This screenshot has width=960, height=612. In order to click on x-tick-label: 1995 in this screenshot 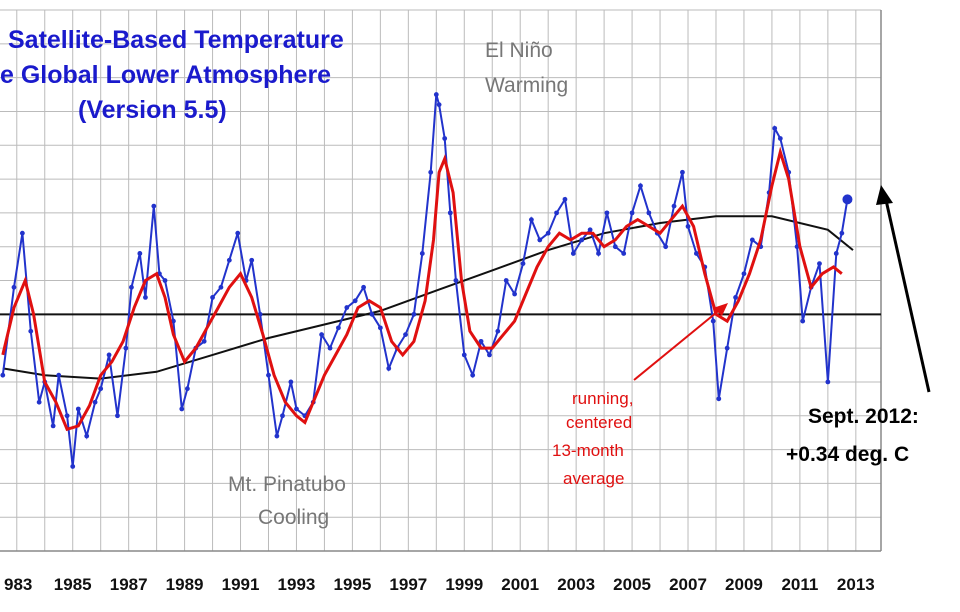, I will do `click(352, 584)`.